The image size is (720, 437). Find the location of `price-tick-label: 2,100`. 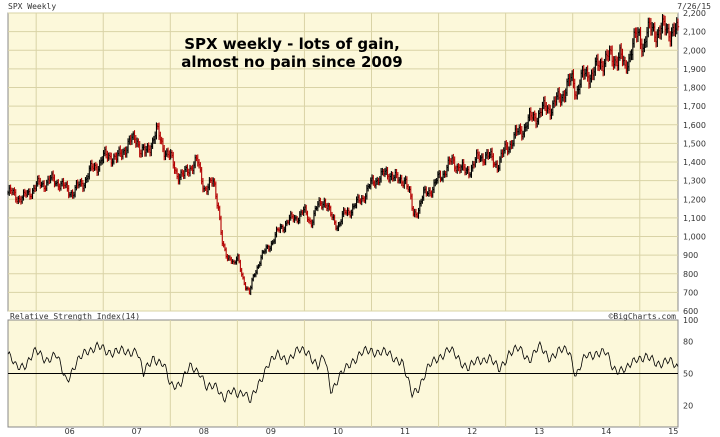

price-tick-label: 2,100 is located at coordinates (694, 32).